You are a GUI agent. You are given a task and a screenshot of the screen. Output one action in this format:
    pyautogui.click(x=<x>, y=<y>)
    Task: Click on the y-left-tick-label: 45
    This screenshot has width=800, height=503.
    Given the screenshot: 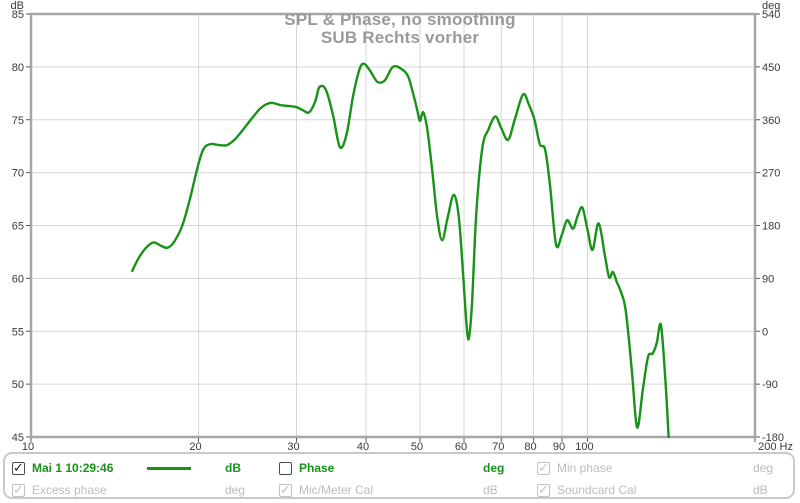 What is the action you would take?
    pyautogui.click(x=18, y=438)
    